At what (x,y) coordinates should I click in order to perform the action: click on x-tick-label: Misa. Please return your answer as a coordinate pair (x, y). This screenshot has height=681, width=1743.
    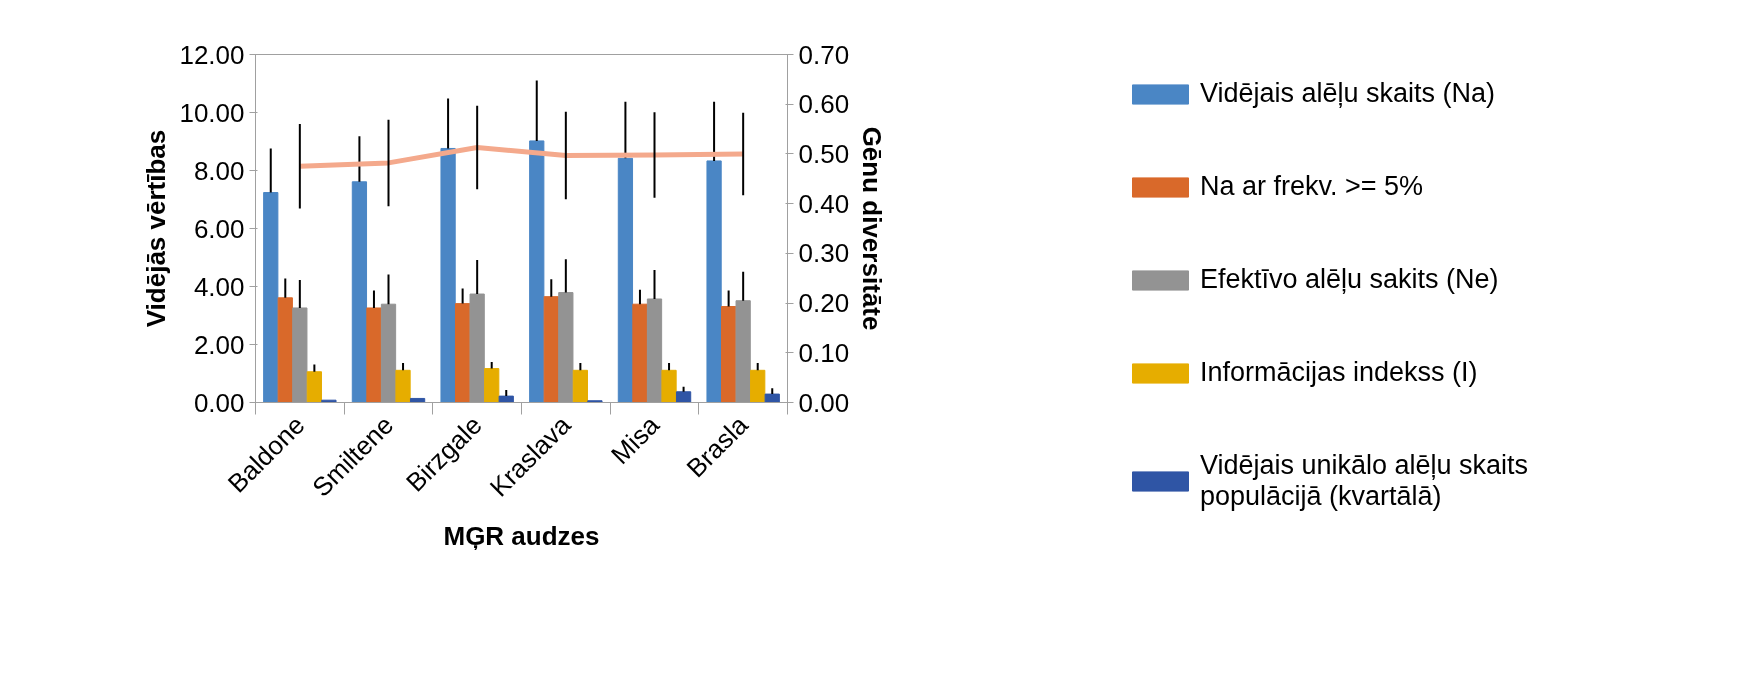
    Looking at the image, I should click on (635, 439).